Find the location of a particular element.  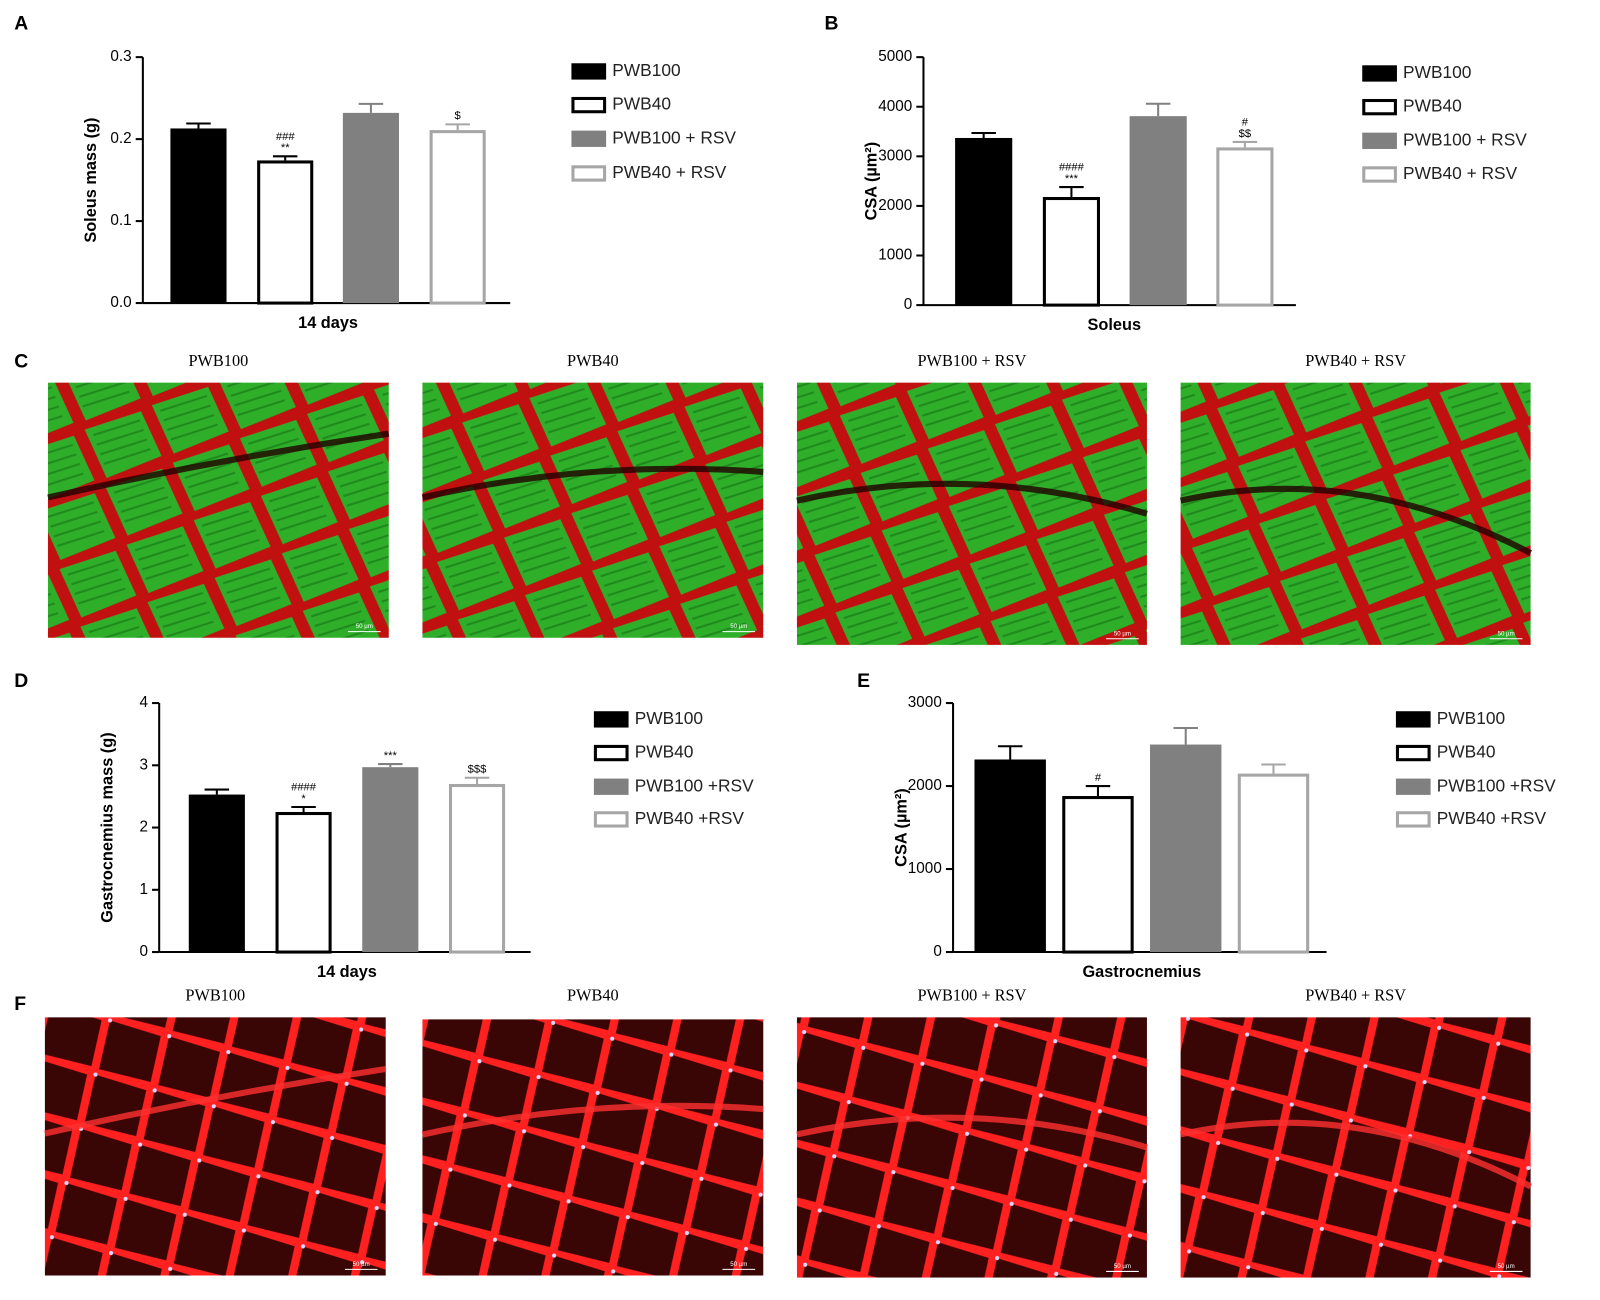

x-axis-title: Gastrocnemius is located at coordinates (1141, 972).